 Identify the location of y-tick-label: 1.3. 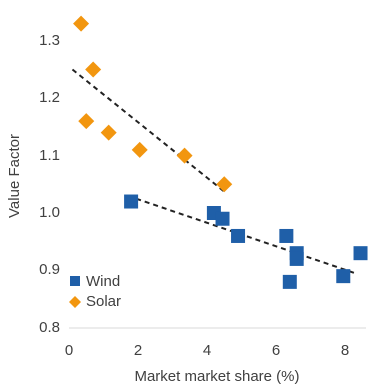
(49, 40).